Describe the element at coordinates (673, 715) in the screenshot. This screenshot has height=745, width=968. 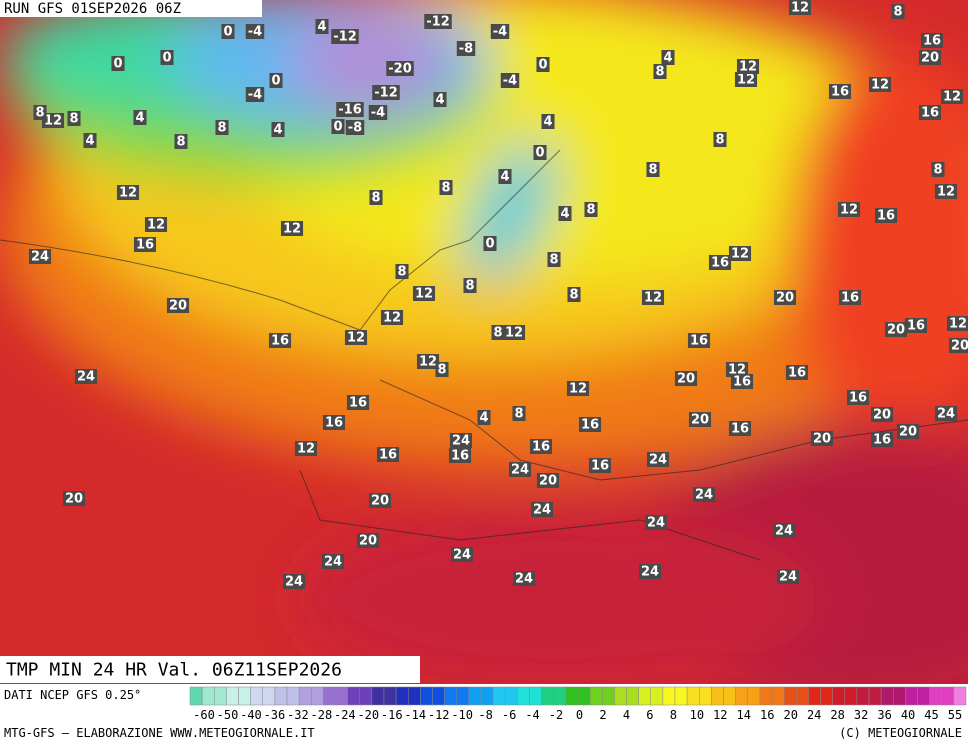
I see `colorbar-label: 8` at that location.